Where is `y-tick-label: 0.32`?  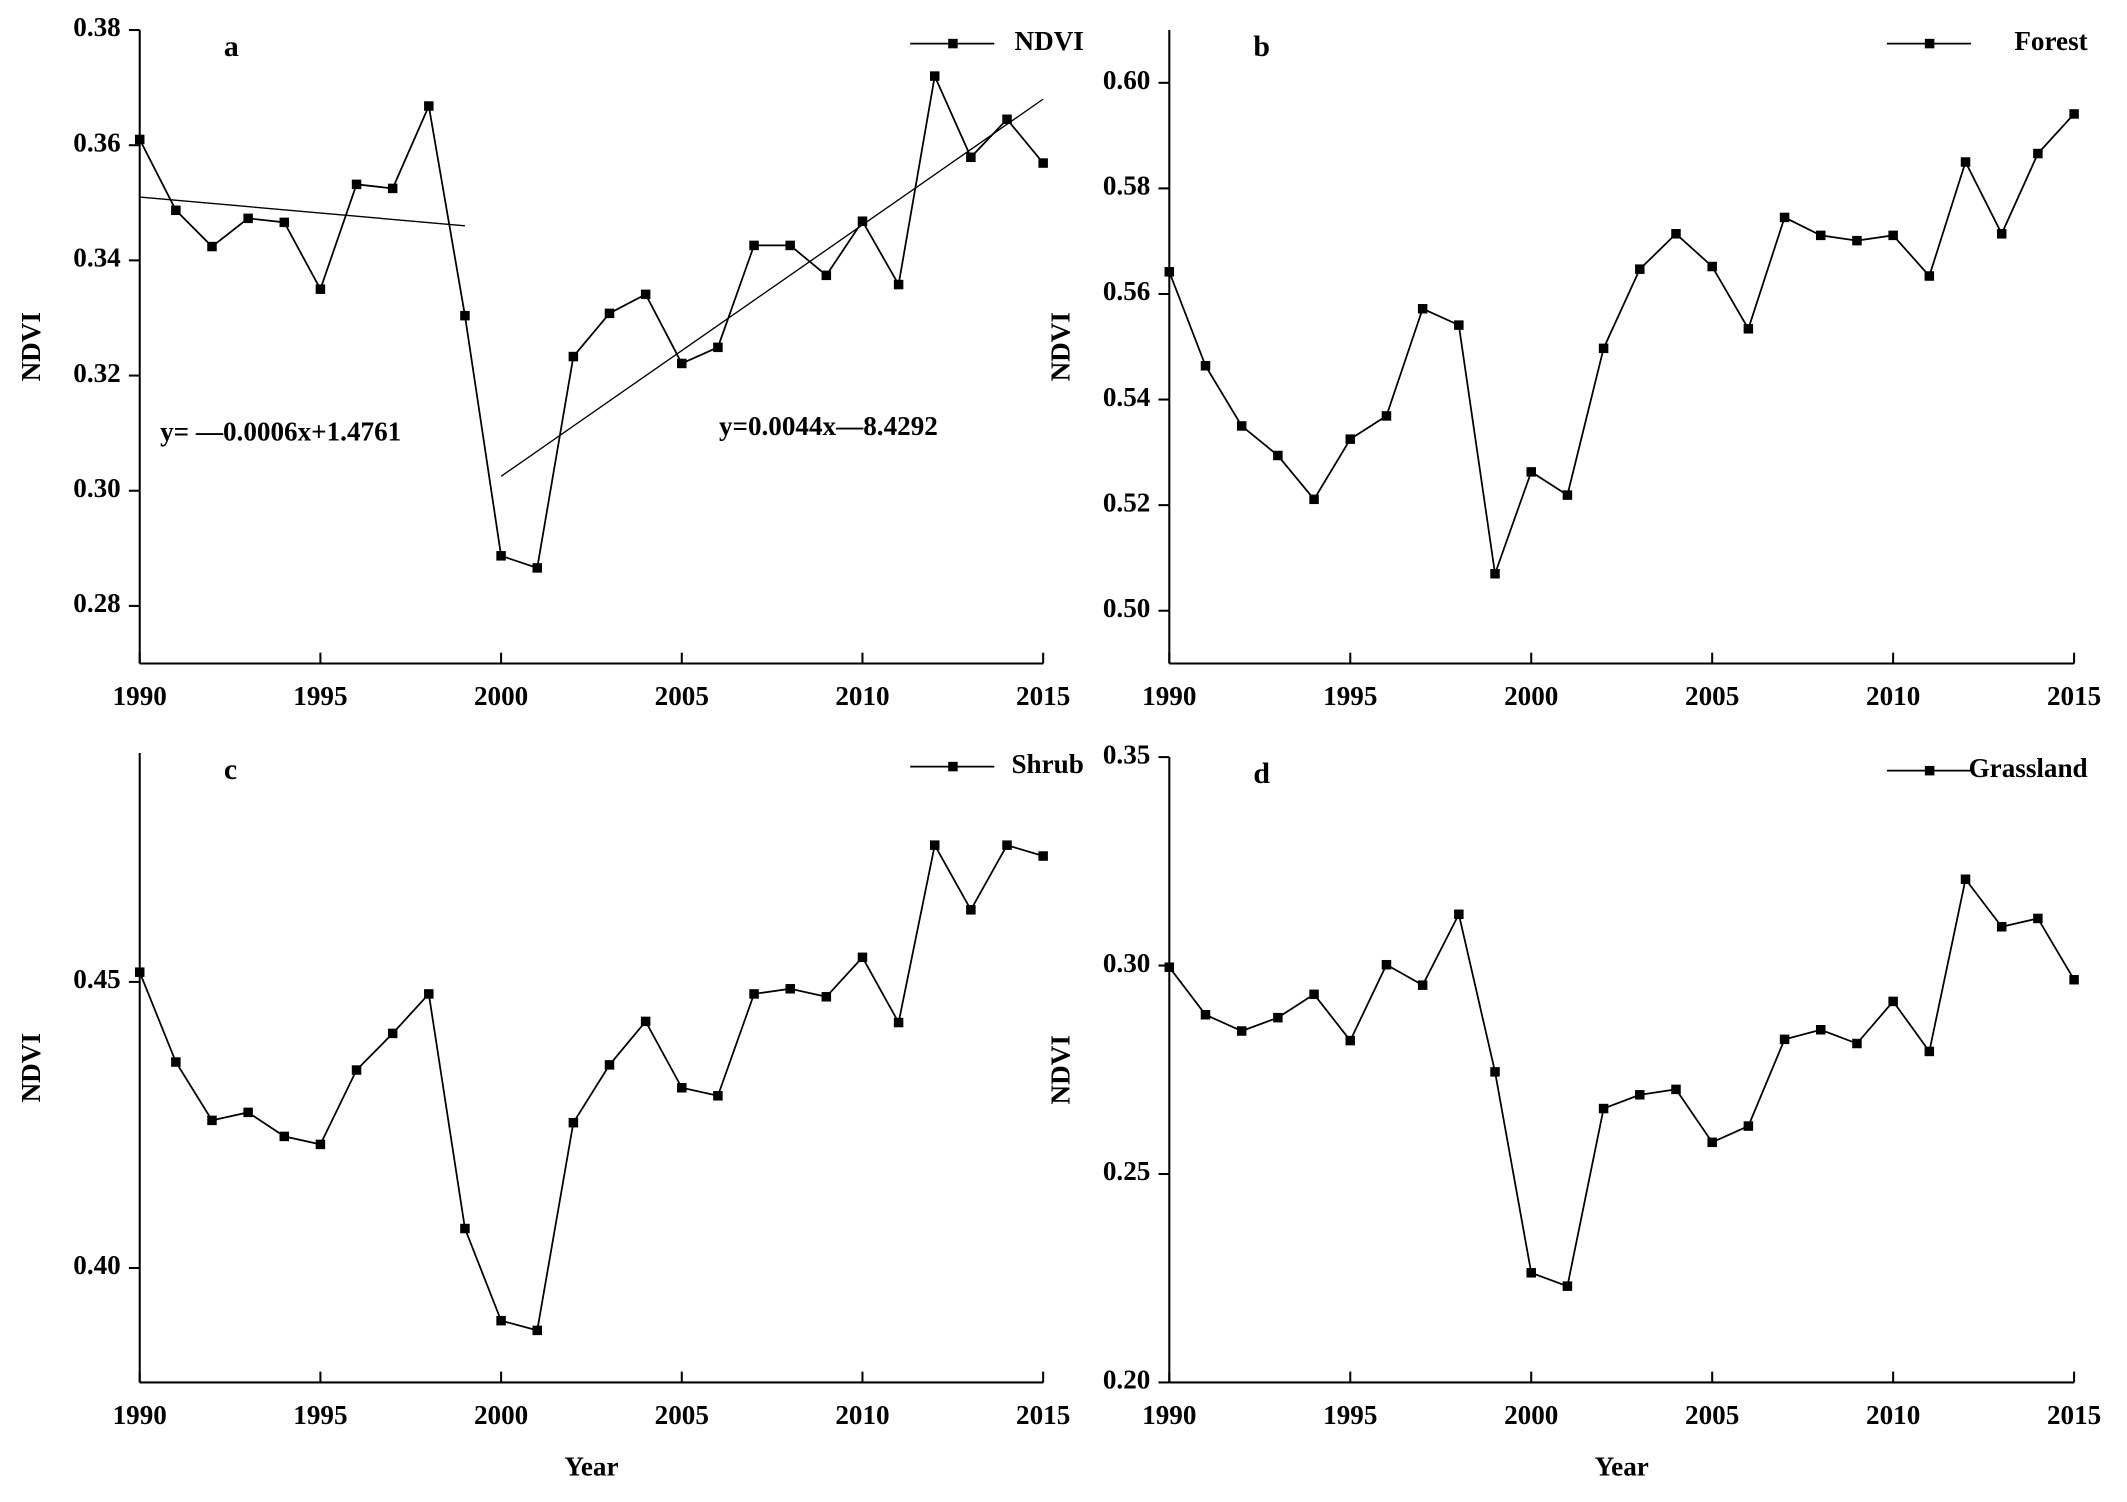 y-tick-label: 0.32 is located at coordinates (96, 373).